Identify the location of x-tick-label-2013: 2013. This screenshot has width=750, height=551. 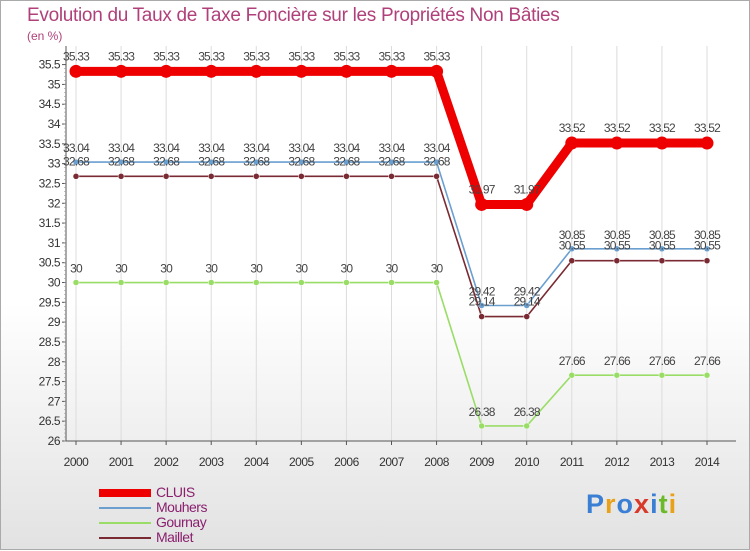
(663, 462).